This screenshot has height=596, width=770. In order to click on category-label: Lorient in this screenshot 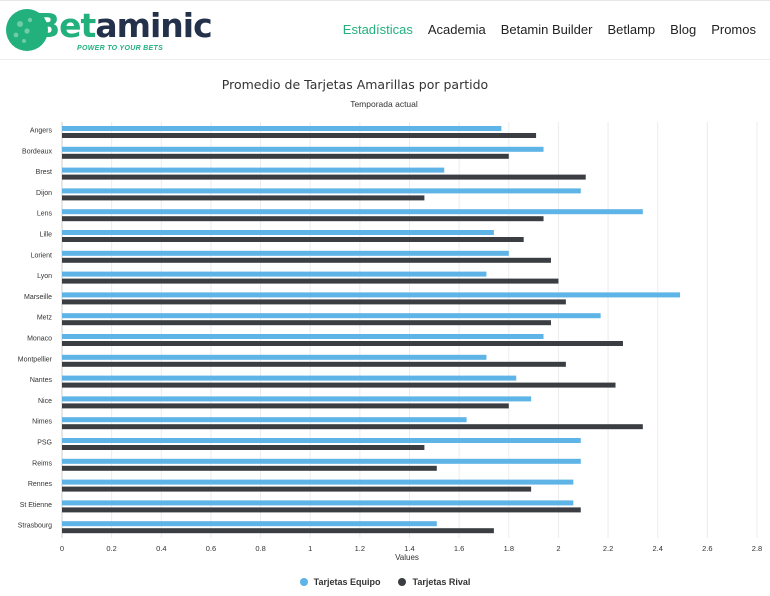, I will do `click(41, 255)`.